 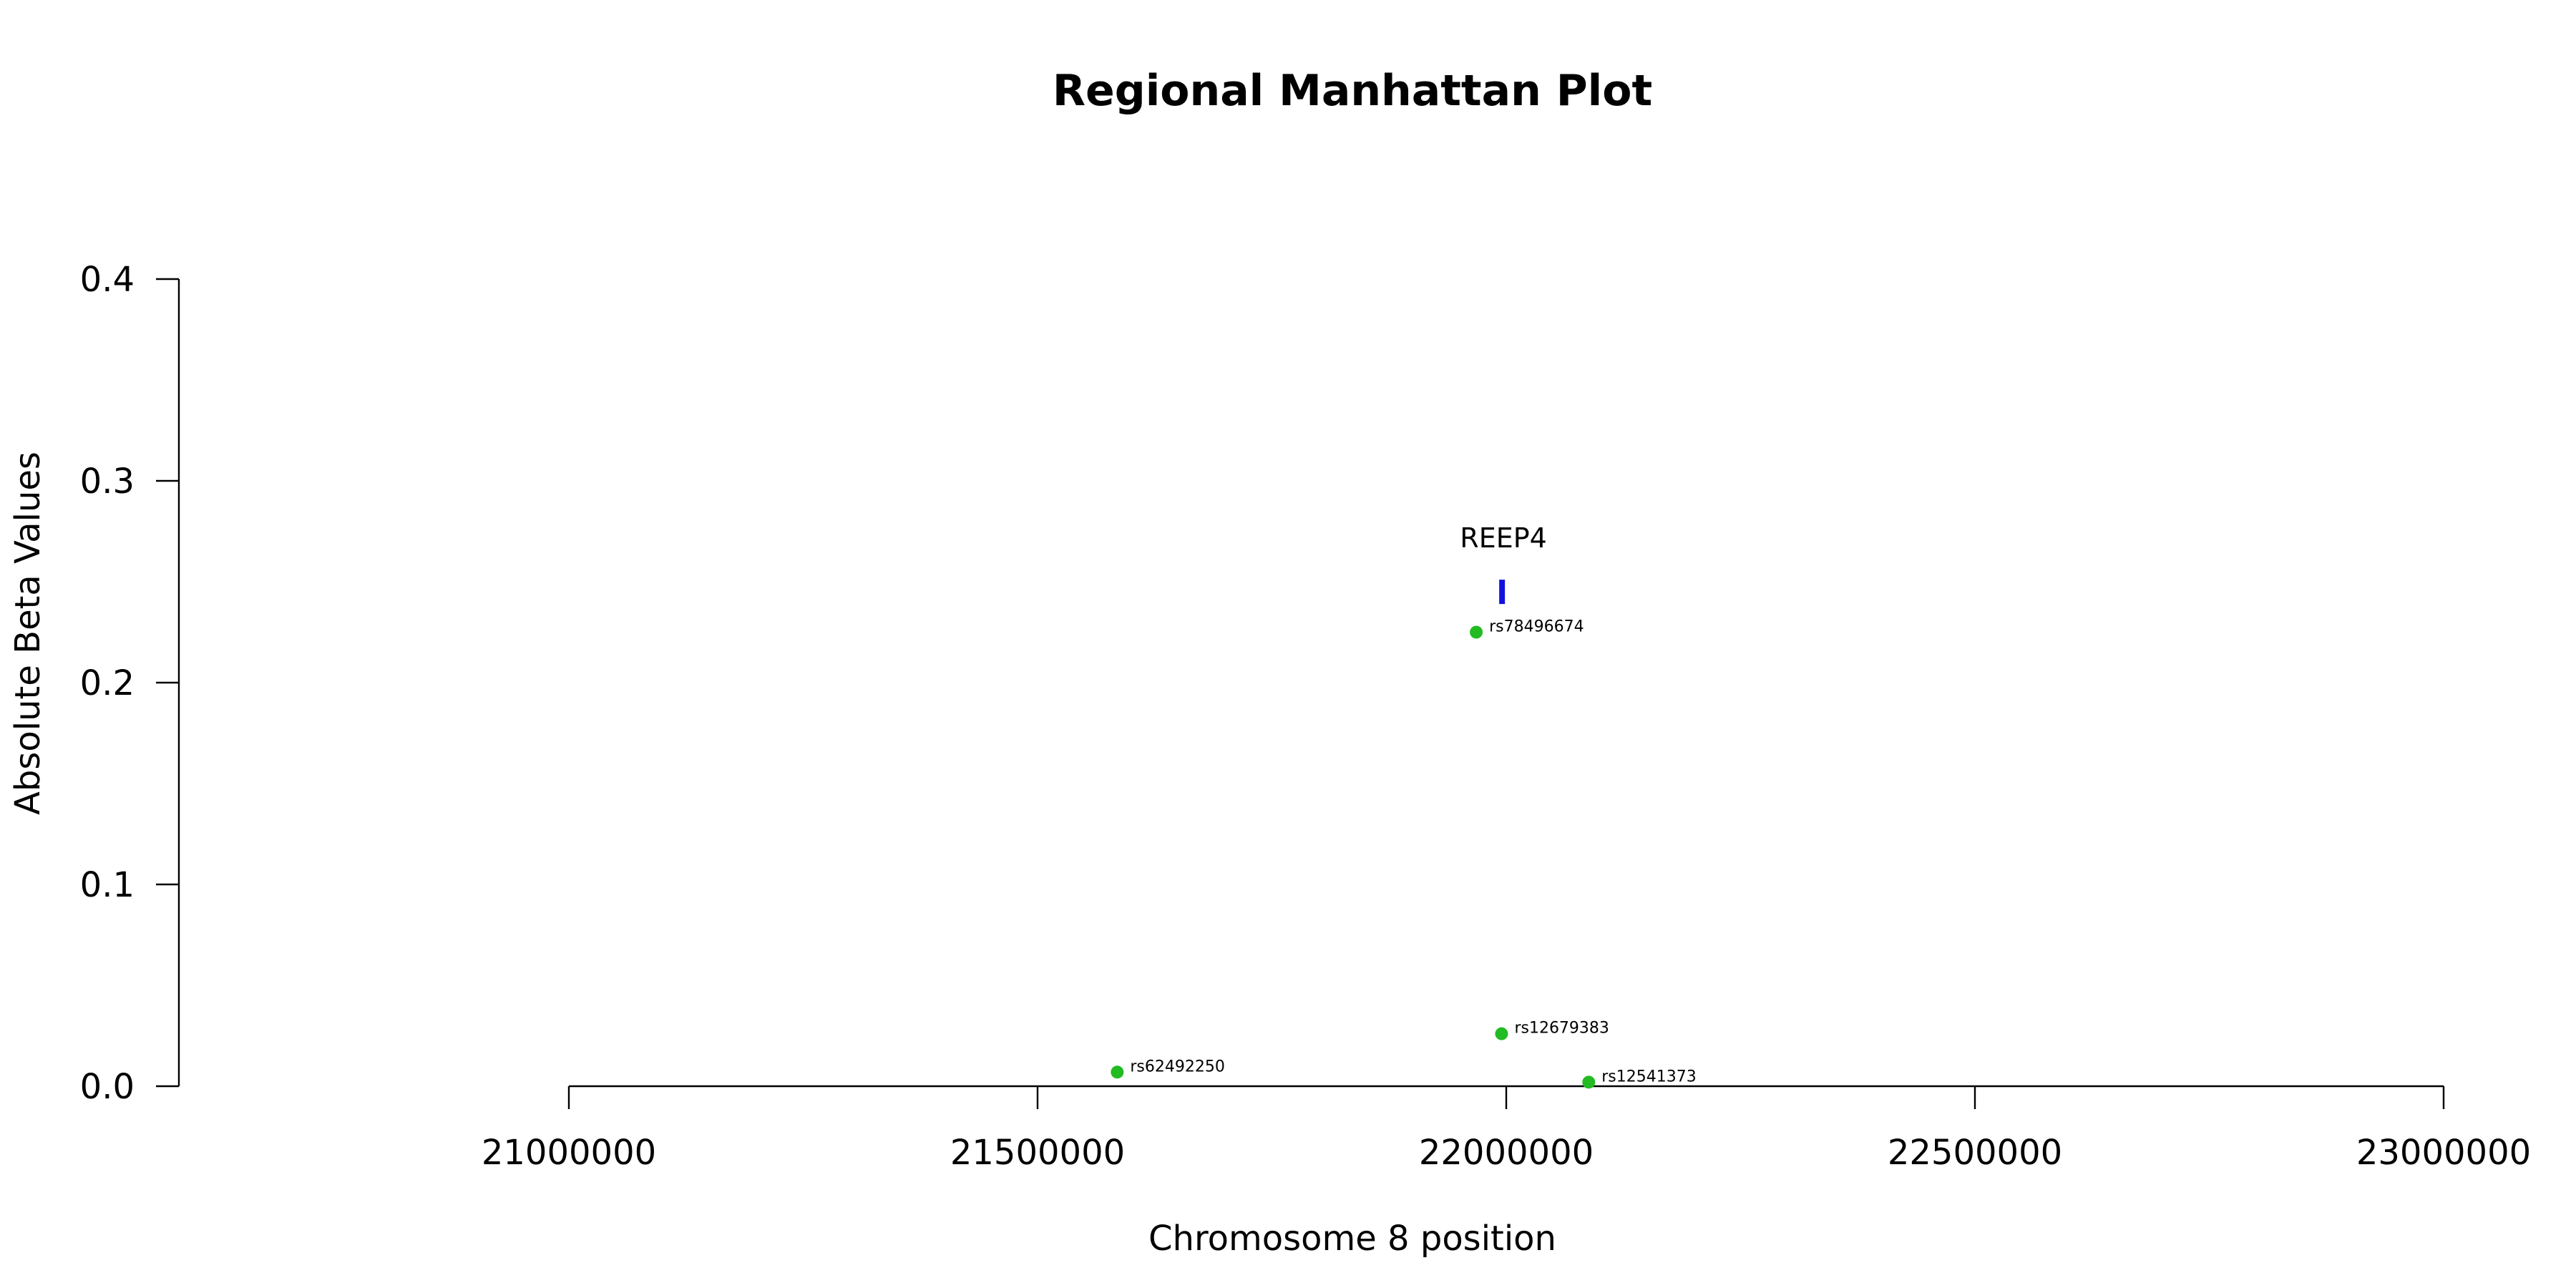 What do you see at coordinates (1561, 1029) in the screenshot?
I see `snp-label: rs12679383` at bounding box center [1561, 1029].